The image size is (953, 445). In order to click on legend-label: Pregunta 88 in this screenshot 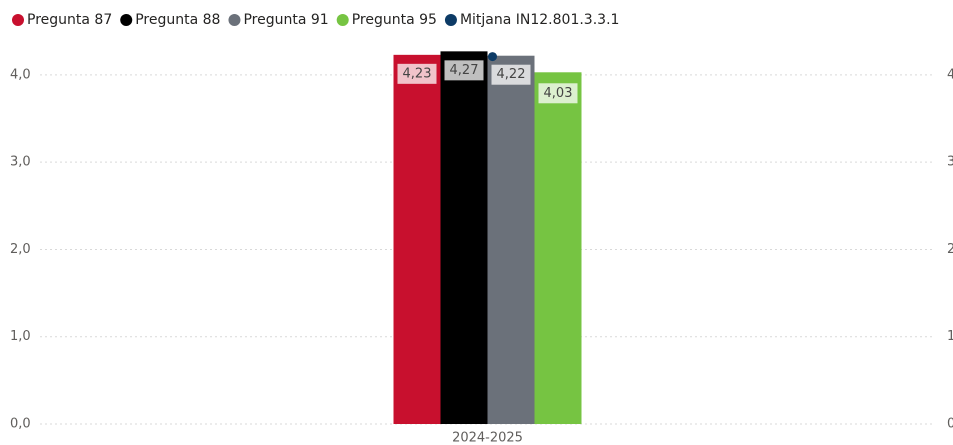, I will do `click(177, 20)`.